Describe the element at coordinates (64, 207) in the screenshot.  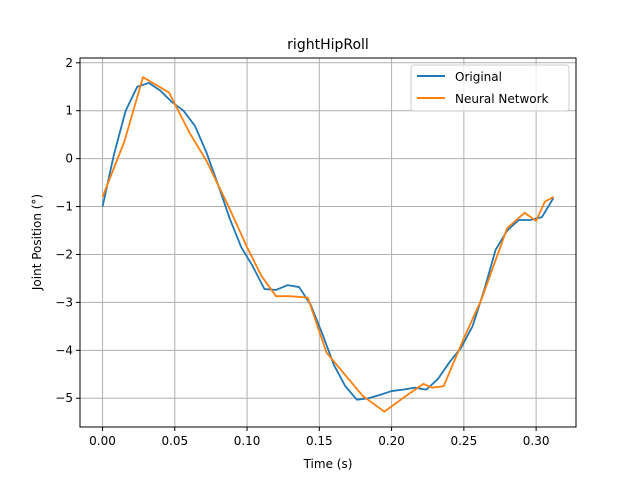
I see `y-tick-label: −1` at that location.